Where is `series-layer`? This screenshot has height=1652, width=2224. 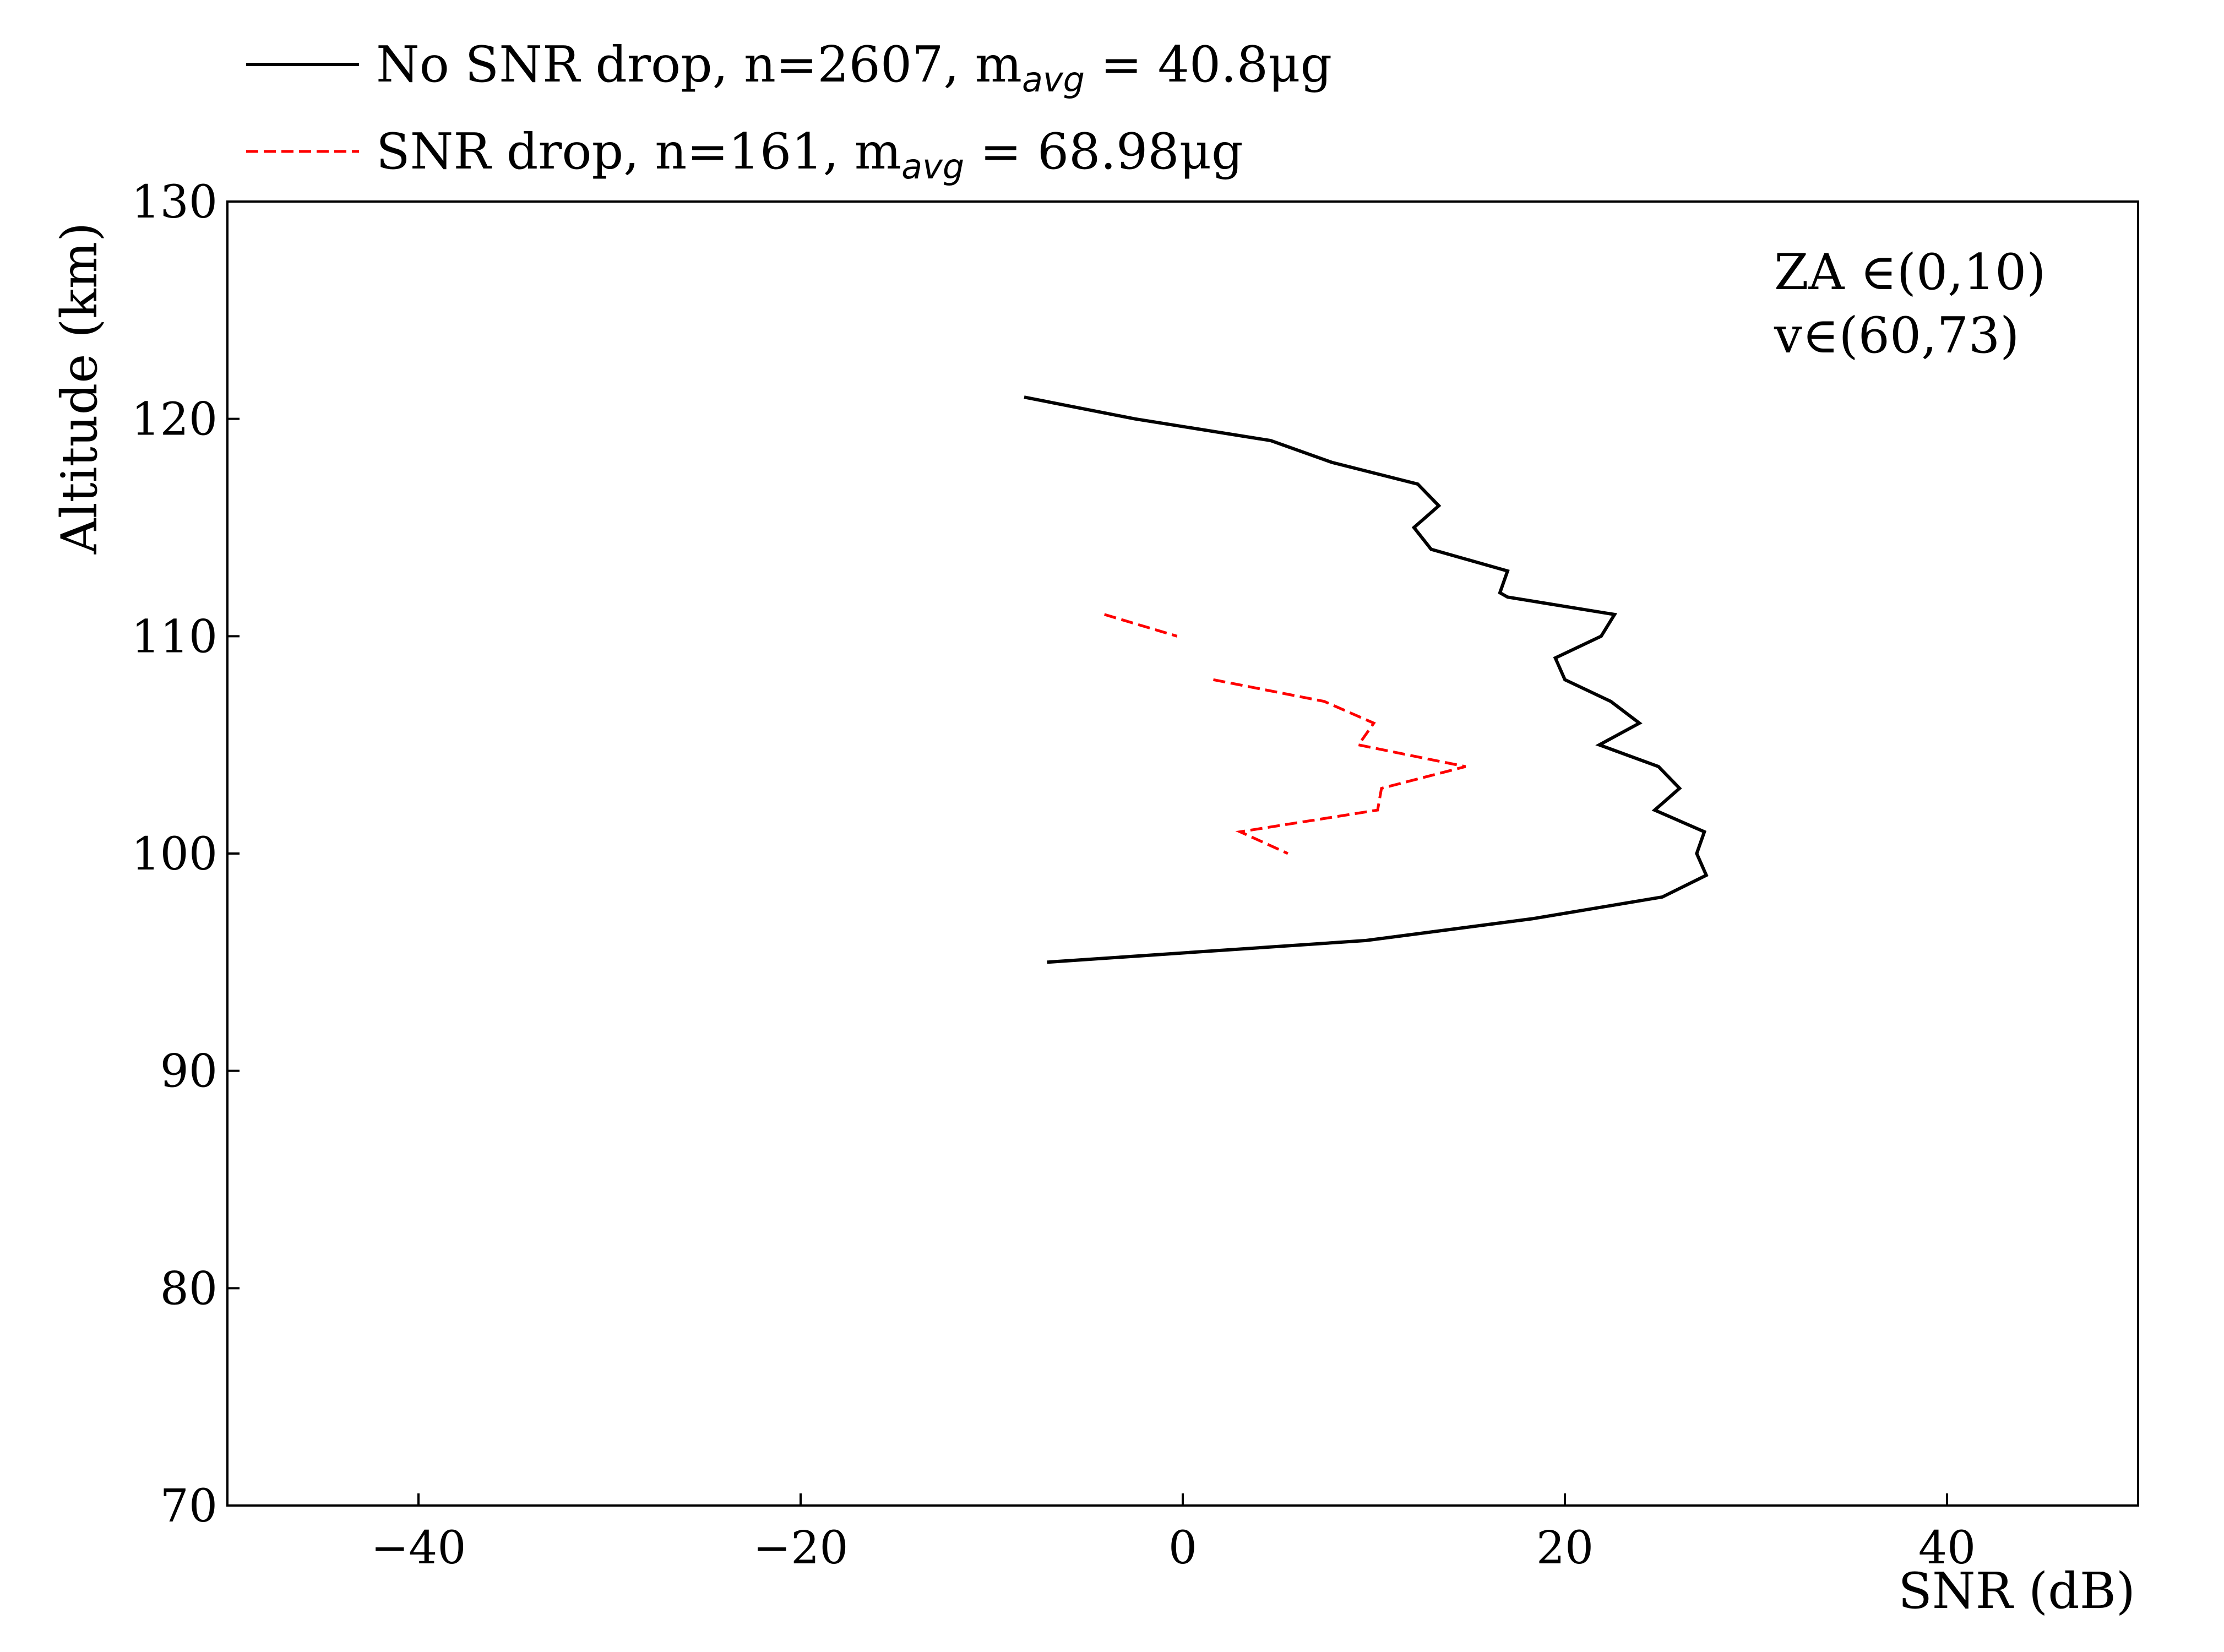
series-layer is located at coordinates (1366, 679).